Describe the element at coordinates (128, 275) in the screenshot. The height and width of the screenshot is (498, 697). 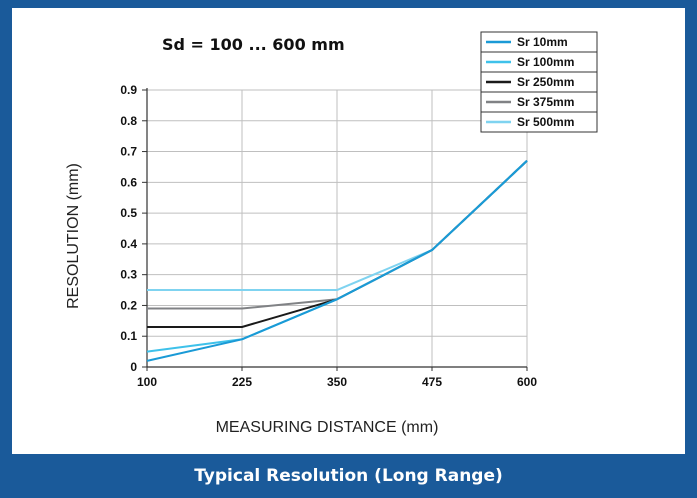
I see `y-tick-label: 0.3` at that location.